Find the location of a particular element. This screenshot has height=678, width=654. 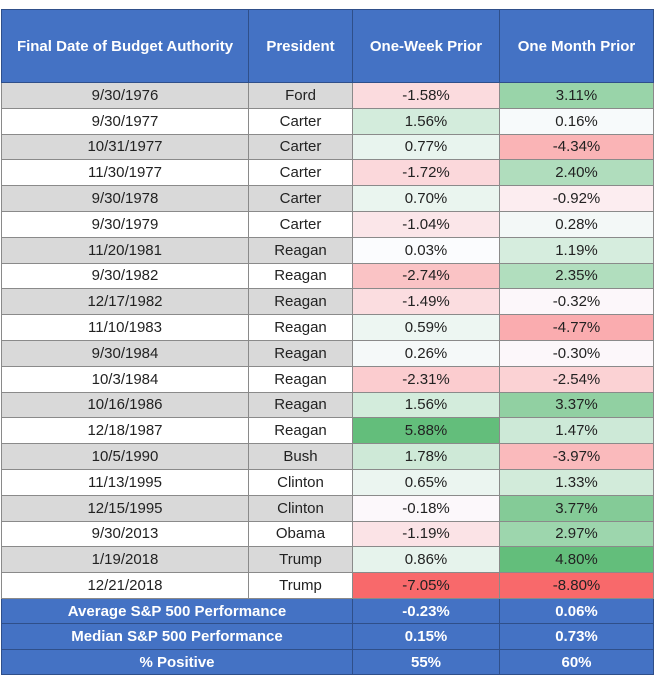

date-cell: 12/17/1982 is located at coordinates (125, 302).